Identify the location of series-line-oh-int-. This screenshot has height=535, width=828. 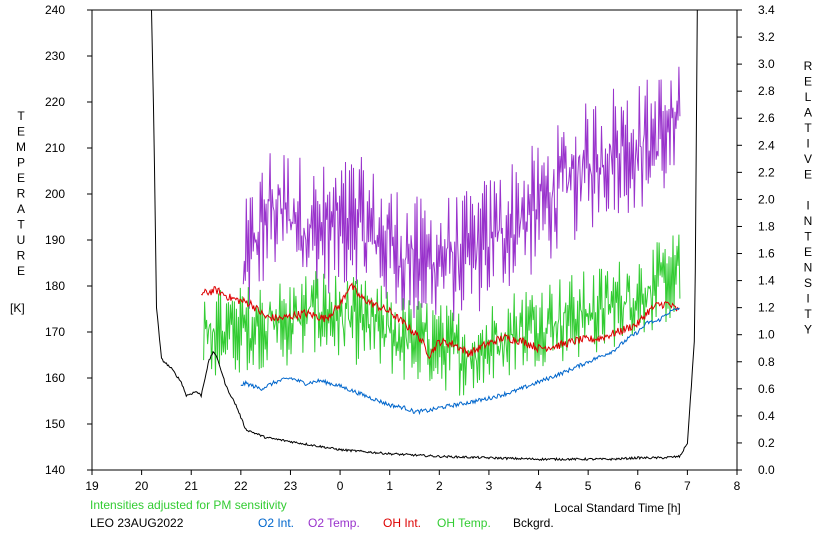
(440, 321).